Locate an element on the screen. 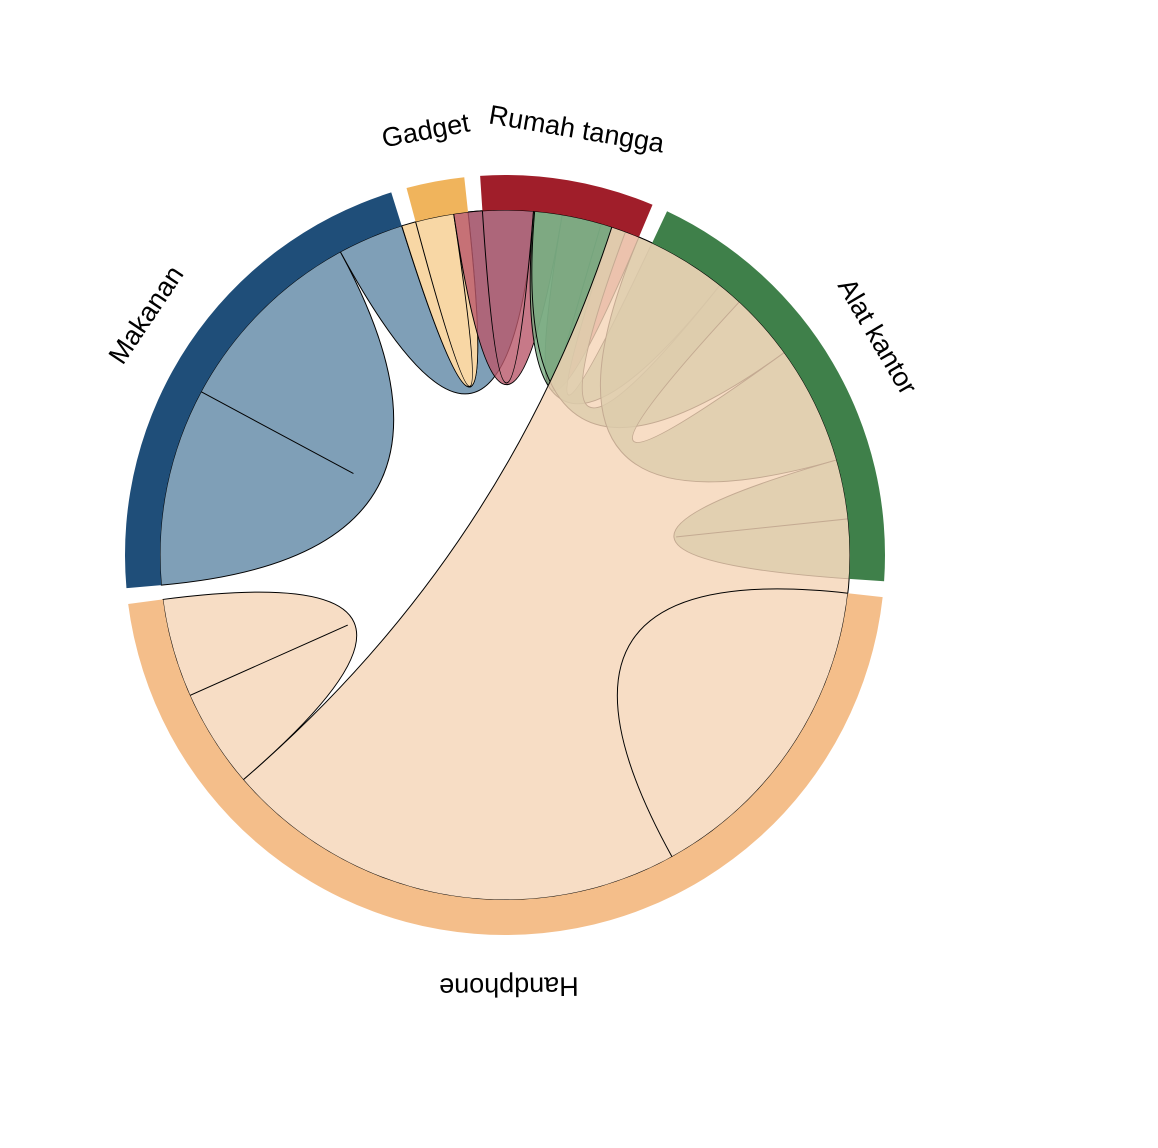 Image resolution: width=1158 pixels, height=1148 pixels. group-label-handphone: Handphone is located at coordinates (509, 986).